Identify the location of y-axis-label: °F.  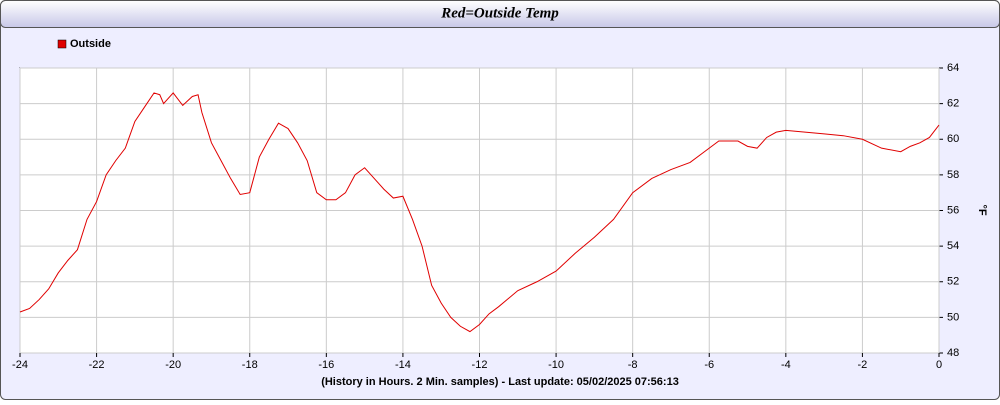
(982, 209).